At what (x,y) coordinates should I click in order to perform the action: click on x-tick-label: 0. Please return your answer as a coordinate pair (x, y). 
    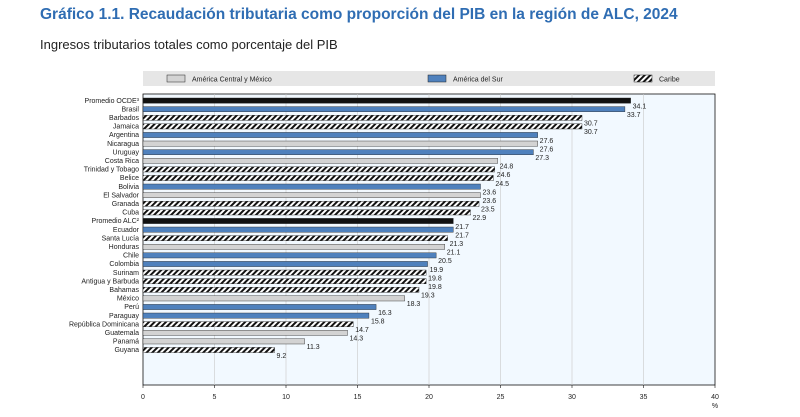
    Looking at the image, I should click on (143, 397).